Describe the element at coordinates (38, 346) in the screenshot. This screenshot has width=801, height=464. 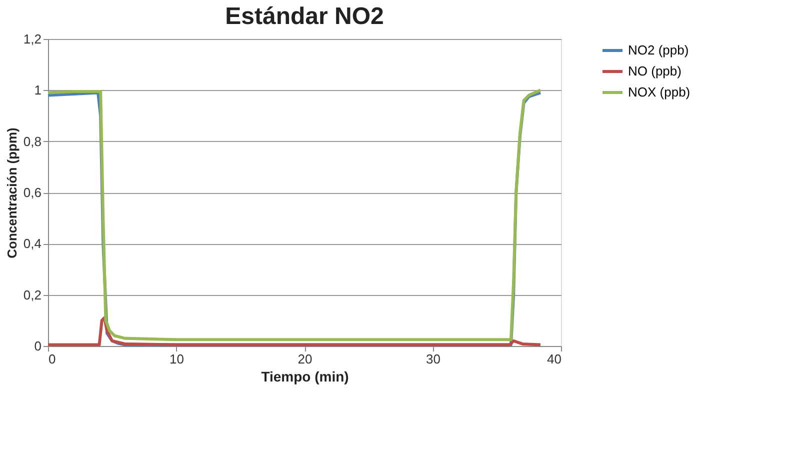
I see `y-tick-label: 0` at that location.